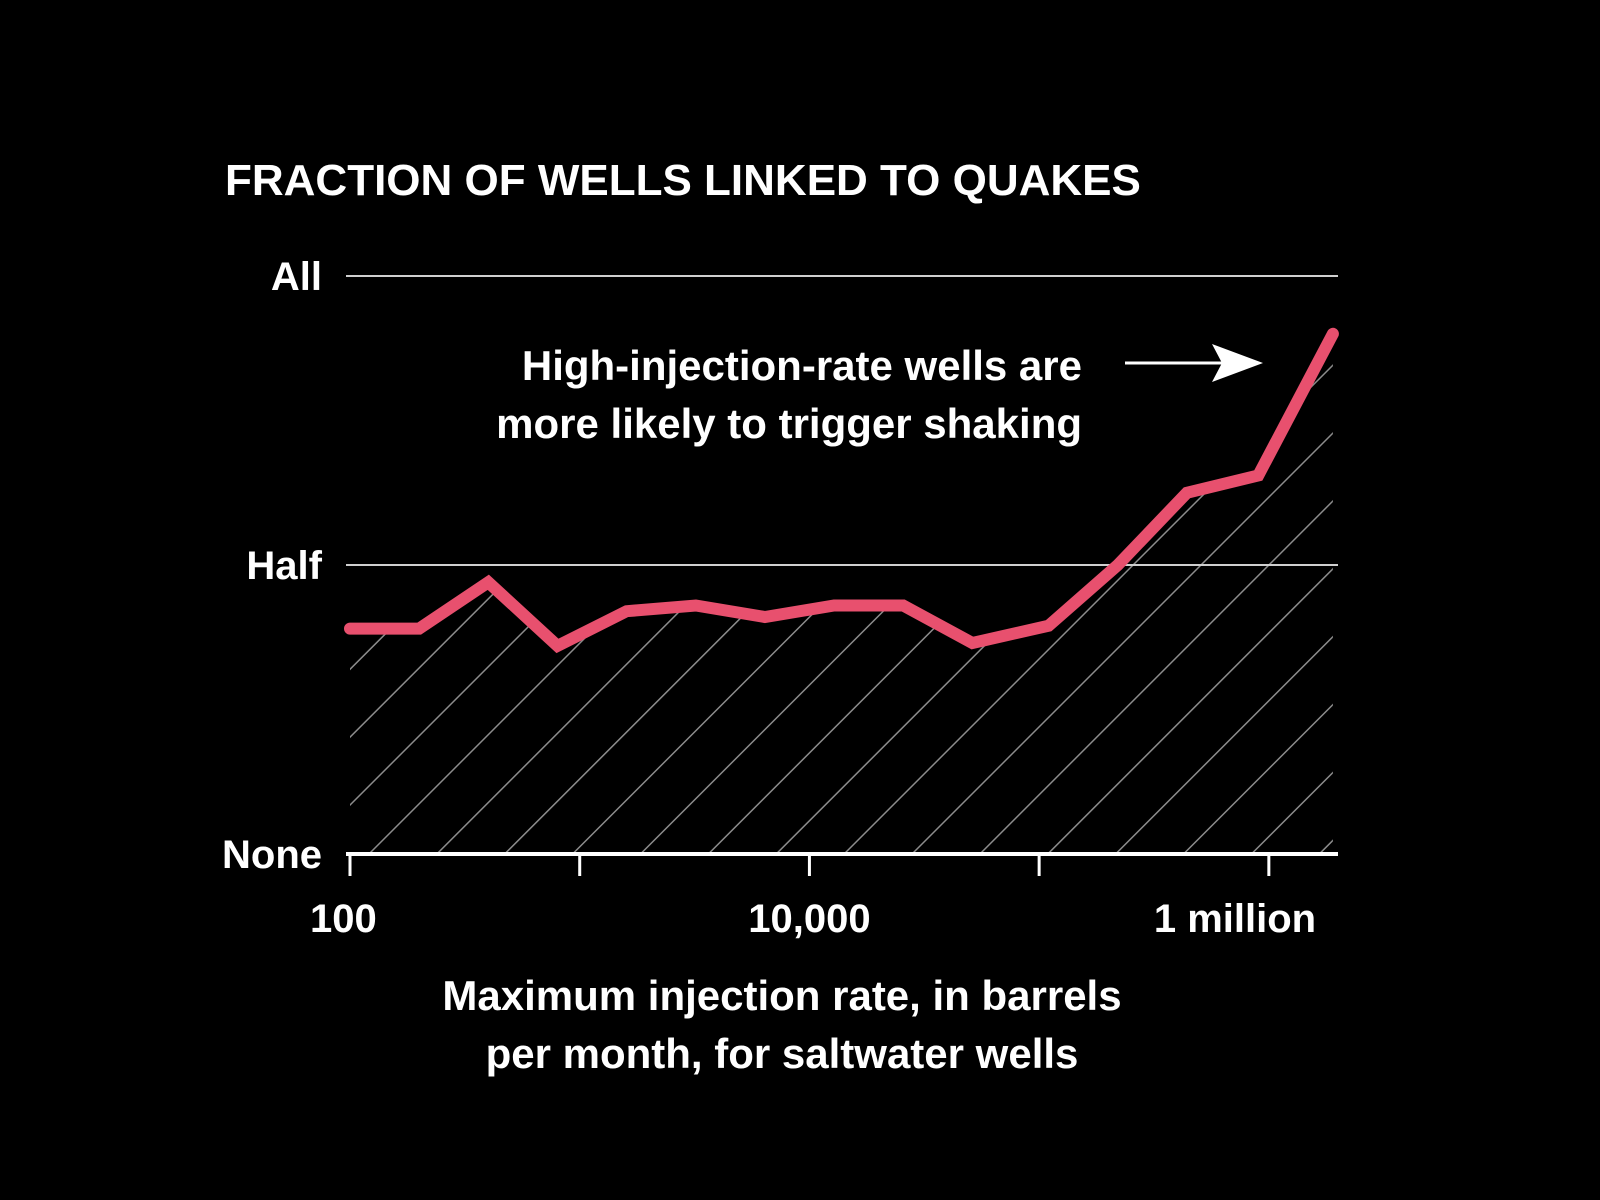  What do you see at coordinates (683, 180) in the screenshot?
I see `chart-title: FRACTION OF WELLS LINKED TO QUAKES` at bounding box center [683, 180].